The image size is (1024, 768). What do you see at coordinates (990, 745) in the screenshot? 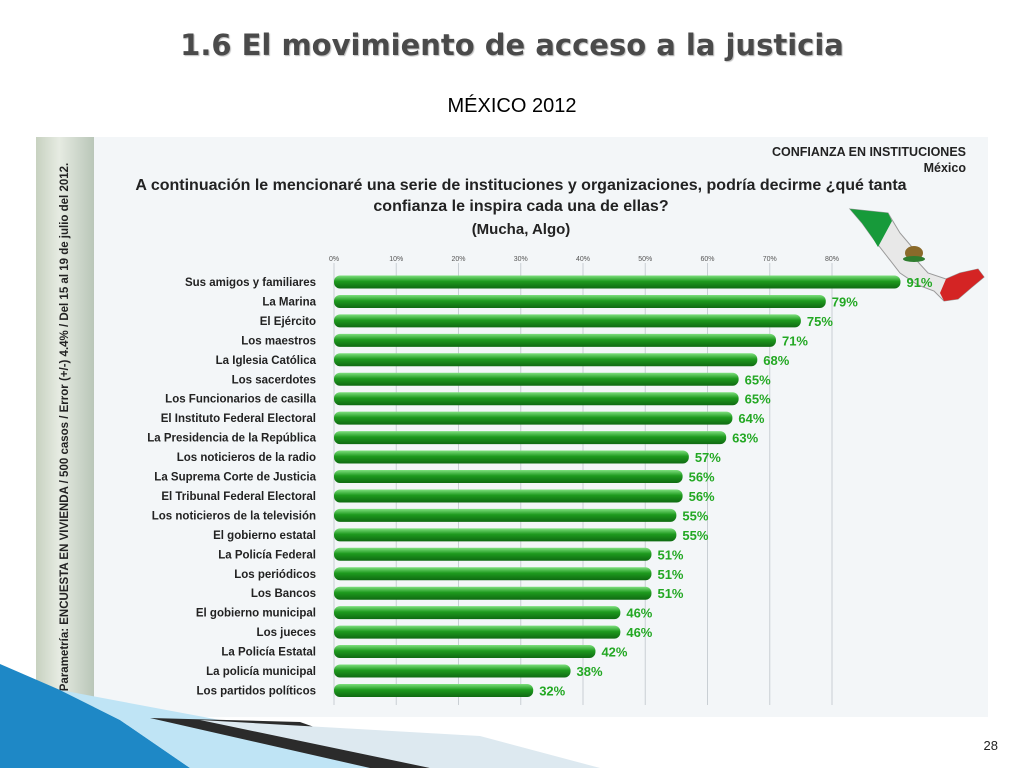
I see `slide-number: 28` at bounding box center [990, 745].